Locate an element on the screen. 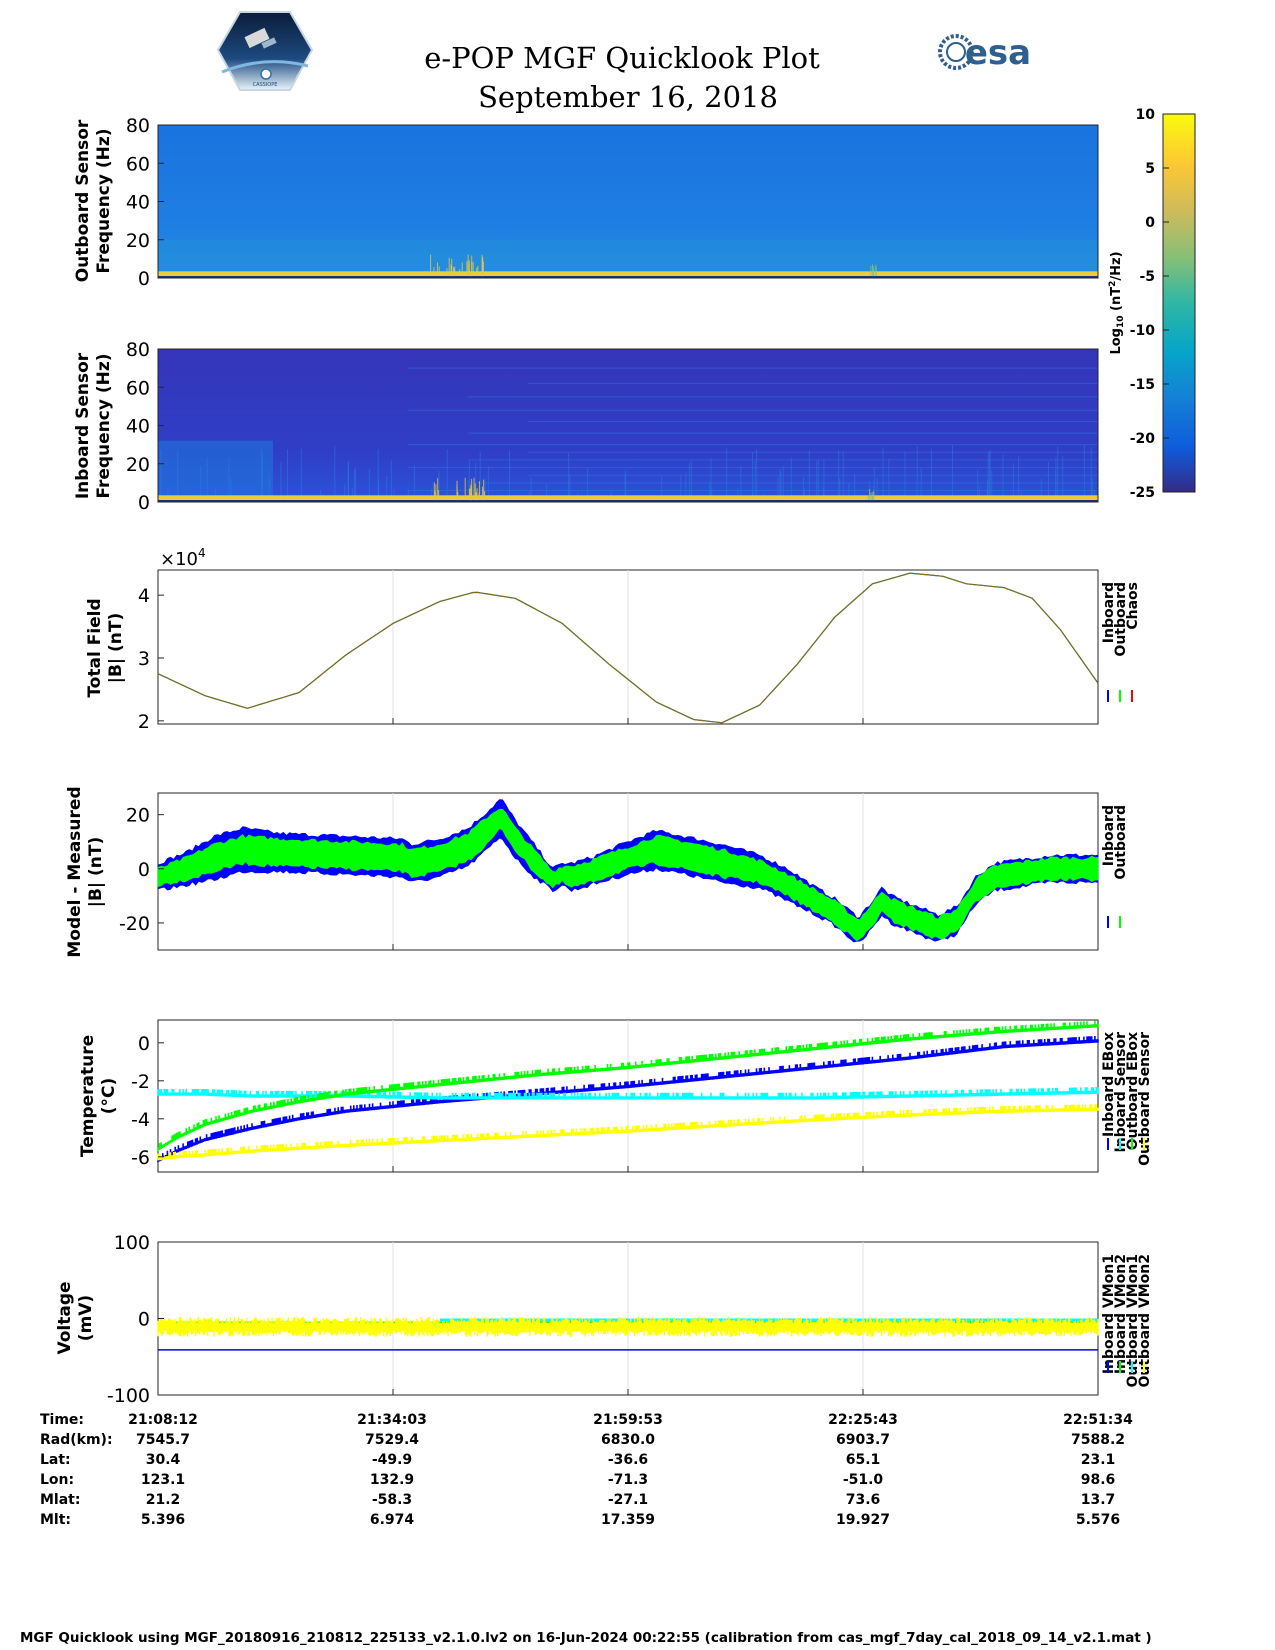 The width and height of the screenshot is (1275, 1650). orbit-row-value: 19.927 is located at coordinates (863, 1520).